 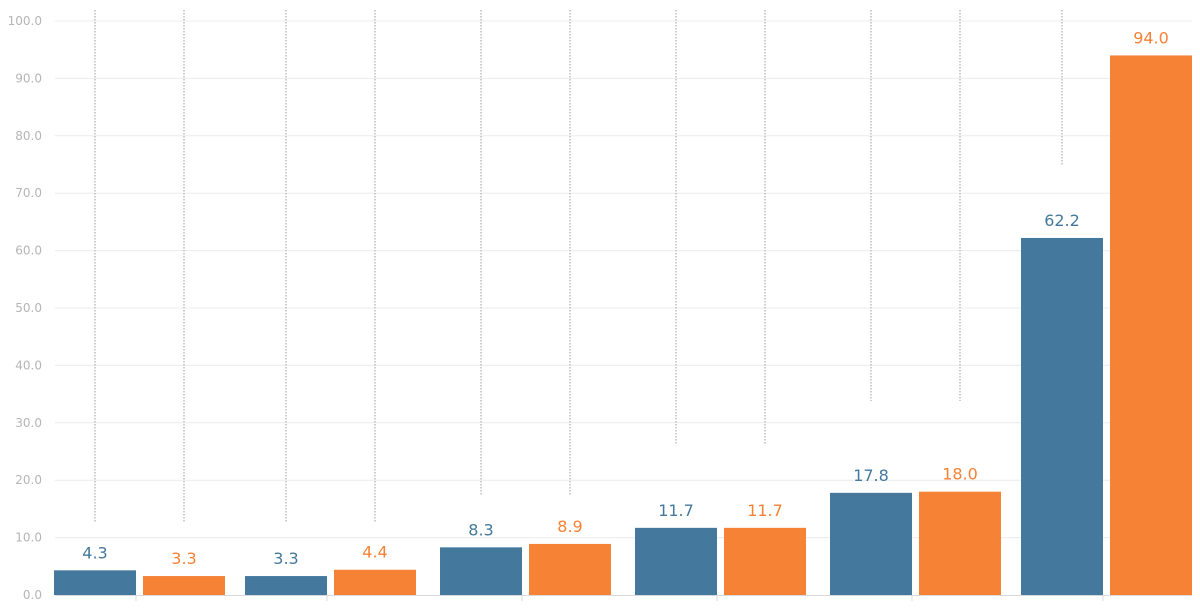 I want to click on y-tick-label: 50.0, so click(x=28, y=308).